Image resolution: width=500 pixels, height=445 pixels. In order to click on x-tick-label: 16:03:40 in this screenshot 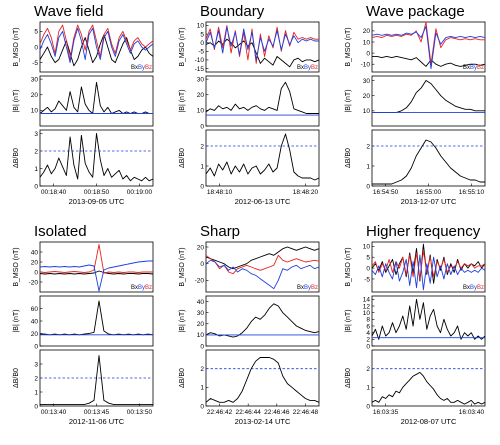, I will do `click(472, 412)`.